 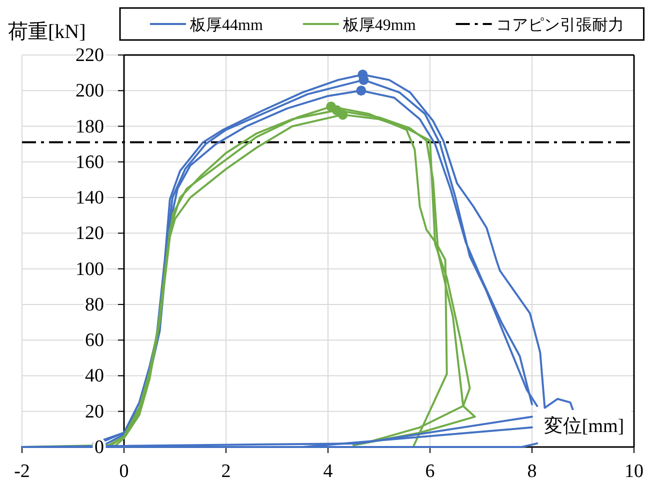 What do you see at coordinates (90, 127) in the screenshot?
I see `y-tick-label: 180` at bounding box center [90, 127].